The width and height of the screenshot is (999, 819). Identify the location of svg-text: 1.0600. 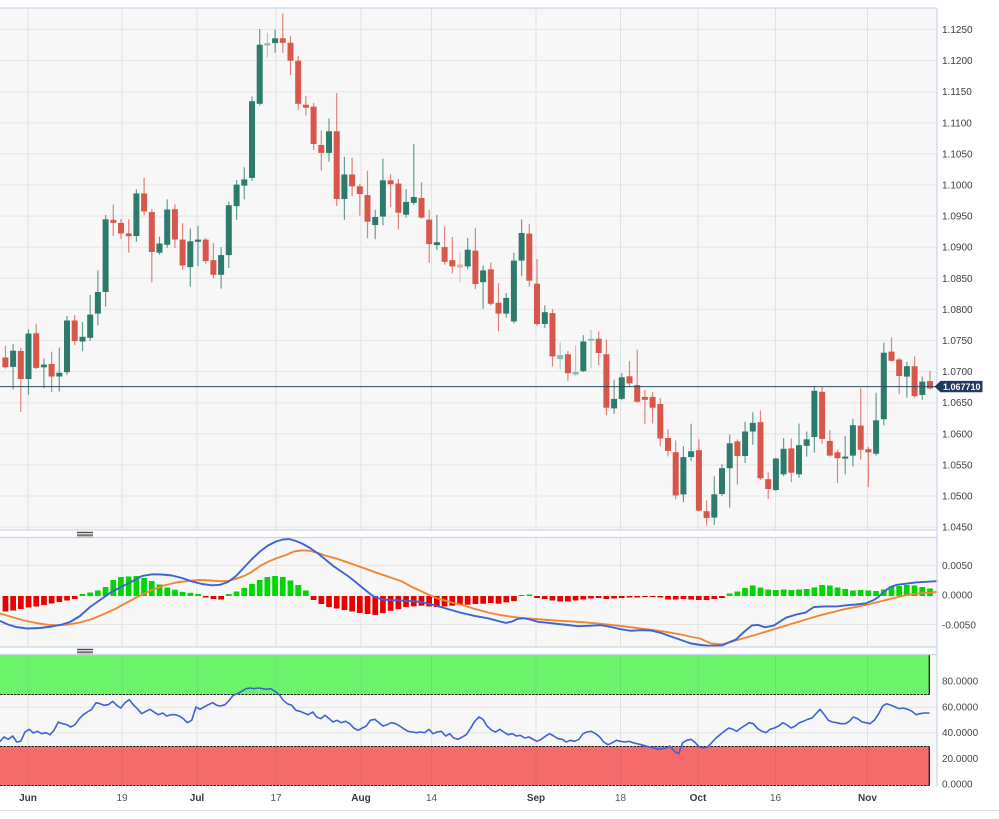
(957, 434).